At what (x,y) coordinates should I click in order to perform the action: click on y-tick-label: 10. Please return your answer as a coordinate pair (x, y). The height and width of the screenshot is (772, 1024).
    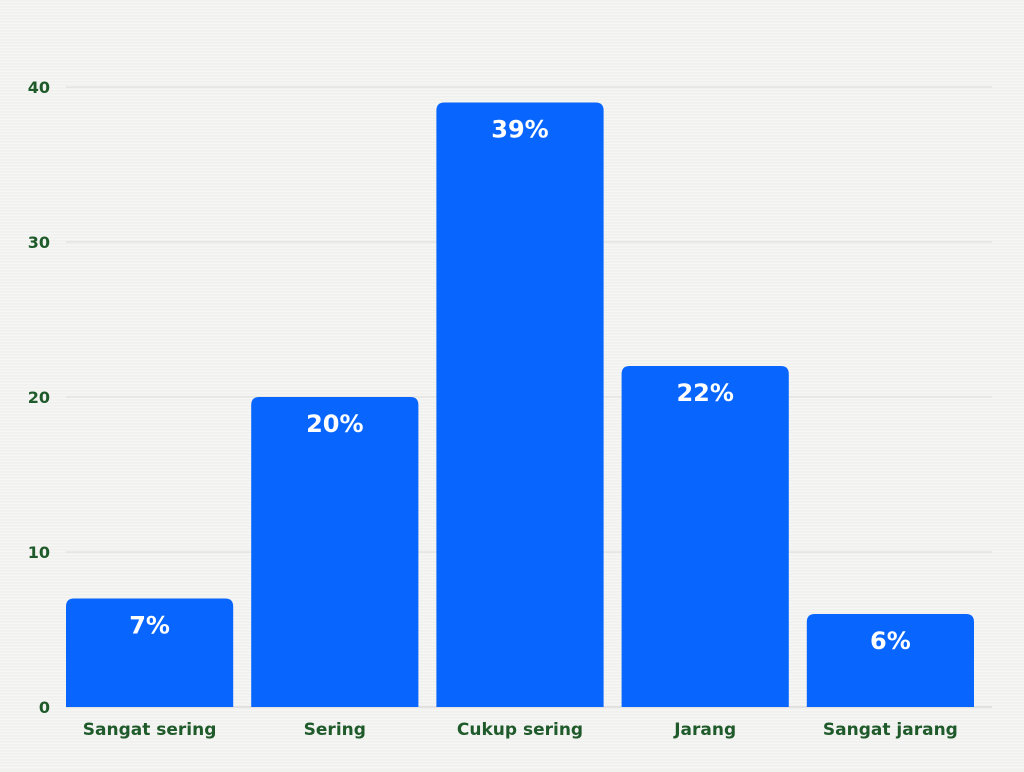
    Looking at the image, I should click on (39, 552).